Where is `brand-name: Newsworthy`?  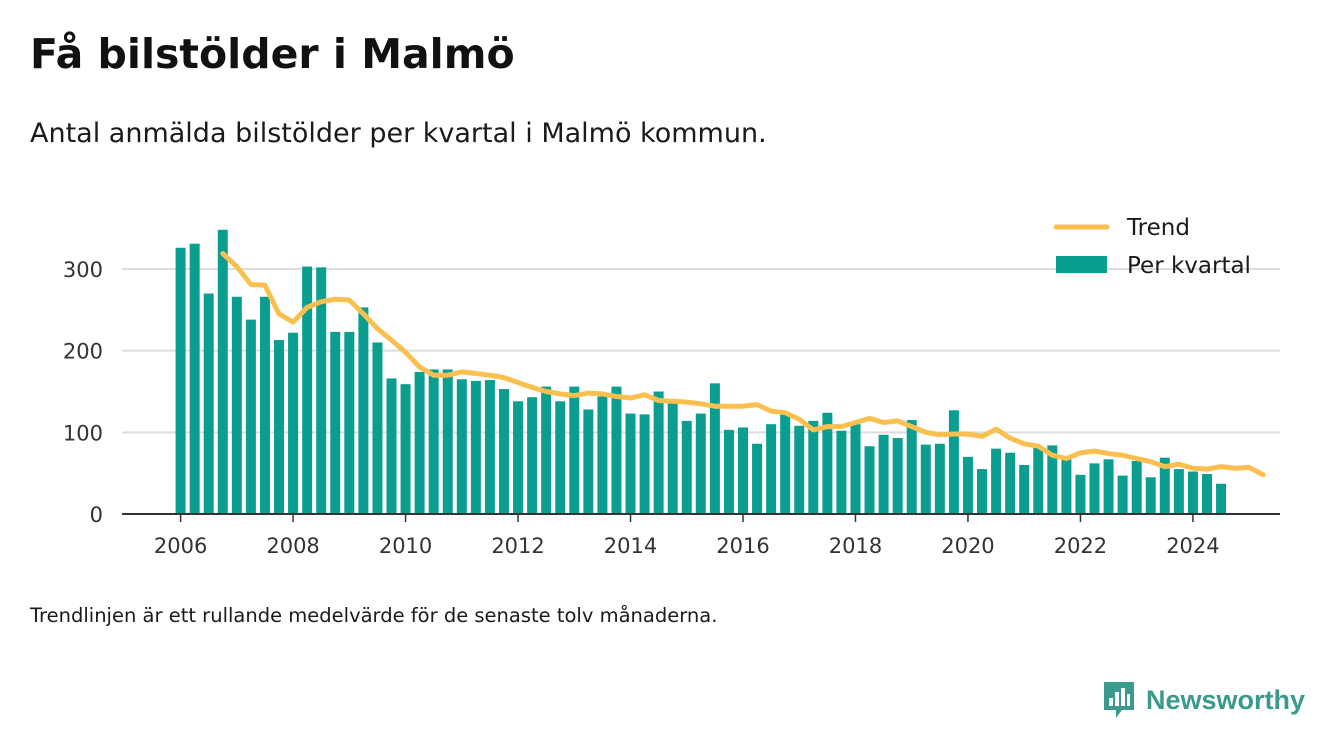 brand-name: Newsworthy is located at coordinates (1226, 699).